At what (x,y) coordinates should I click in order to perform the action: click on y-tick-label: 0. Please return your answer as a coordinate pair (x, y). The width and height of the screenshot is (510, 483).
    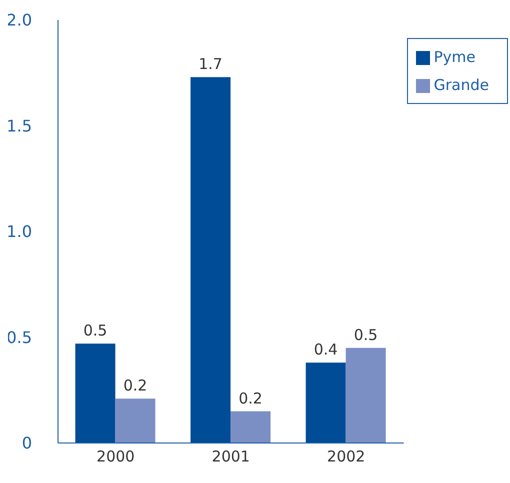
    Looking at the image, I should click on (27, 443).